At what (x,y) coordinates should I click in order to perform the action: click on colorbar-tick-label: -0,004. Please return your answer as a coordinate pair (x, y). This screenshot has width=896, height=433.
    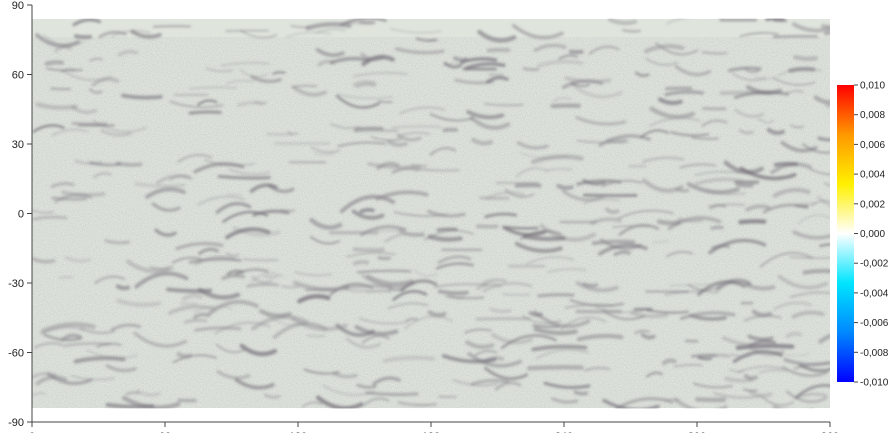
    Looking at the image, I should click on (874, 293).